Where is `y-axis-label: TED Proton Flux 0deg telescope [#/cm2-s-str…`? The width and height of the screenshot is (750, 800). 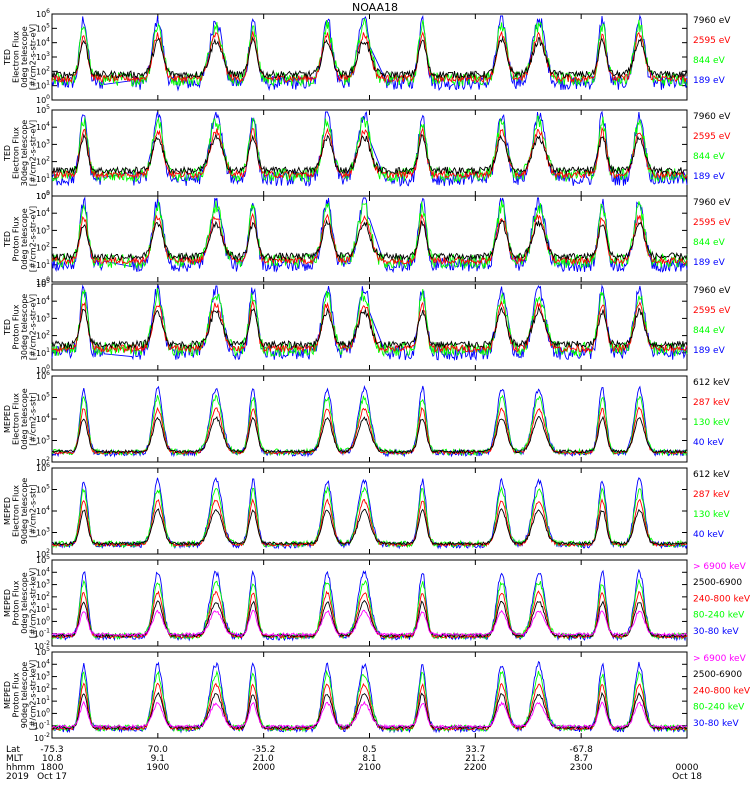 y-axis-label: TED Proton Flux 0deg telescope [#/cm2-s-str… is located at coordinates (20, 239).